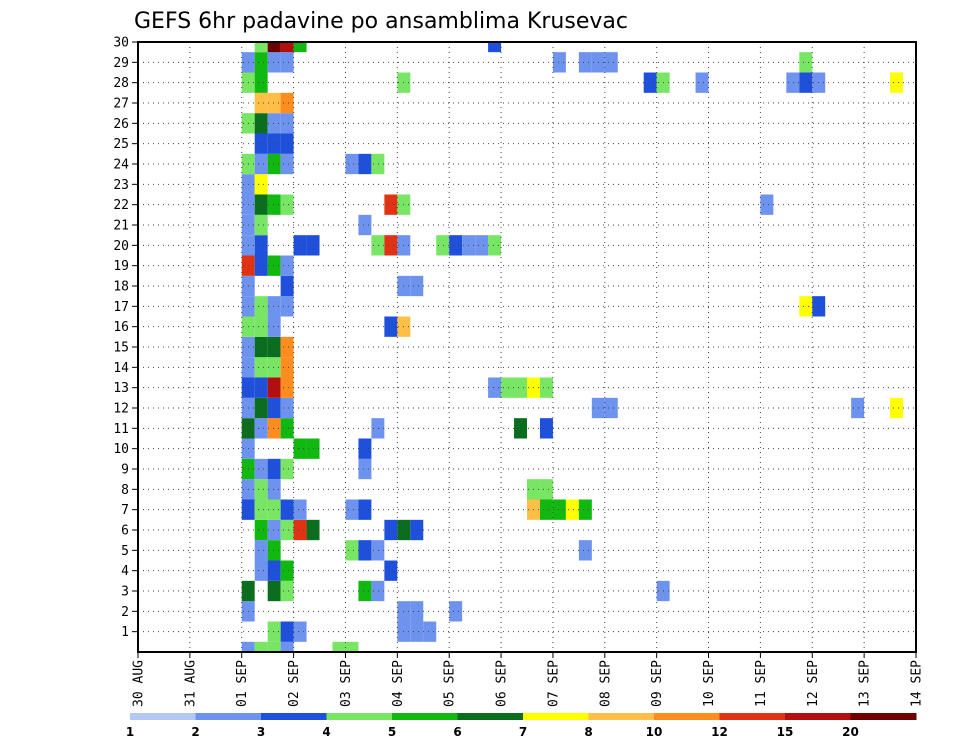  What do you see at coordinates (121, 246) in the screenshot?
I see `y-tick-label: 20` at bounding box center [121, 246].